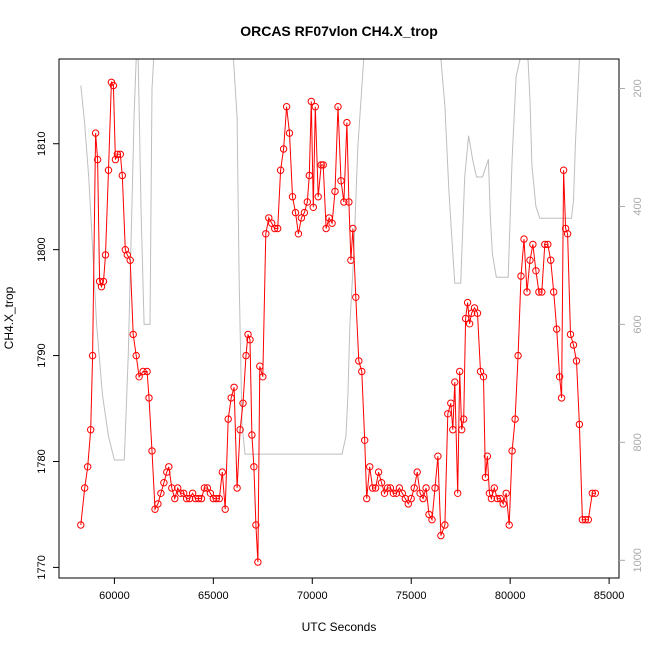 The width and height of the screenshot is (650, 650). Describe the element at coordinates (339, 627) in the screenshot. I see `x-axis-label: UTC Seconds` at that location.